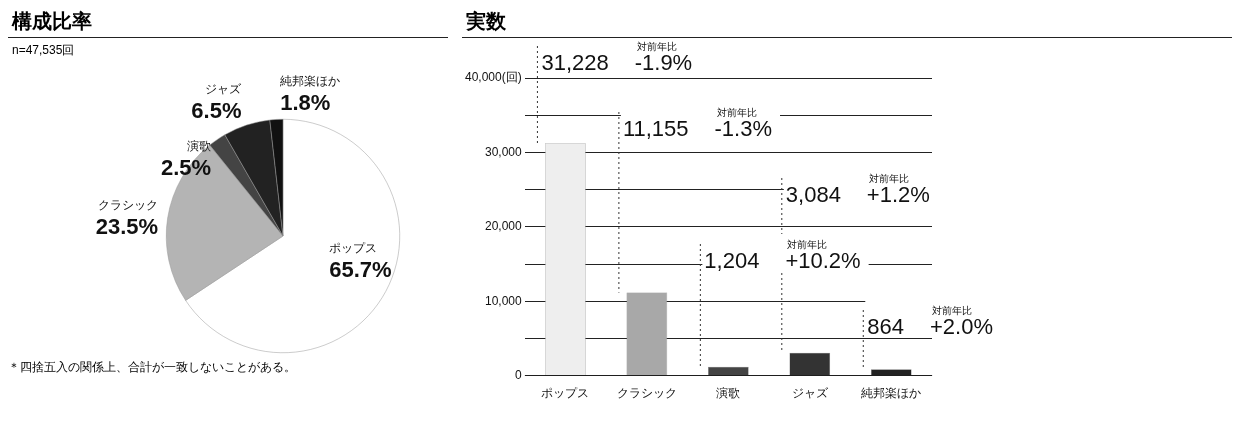 The height and width of the screenshot is (421, 1240). I want to click on y-tick-label: 30,000, so click(503, 151).